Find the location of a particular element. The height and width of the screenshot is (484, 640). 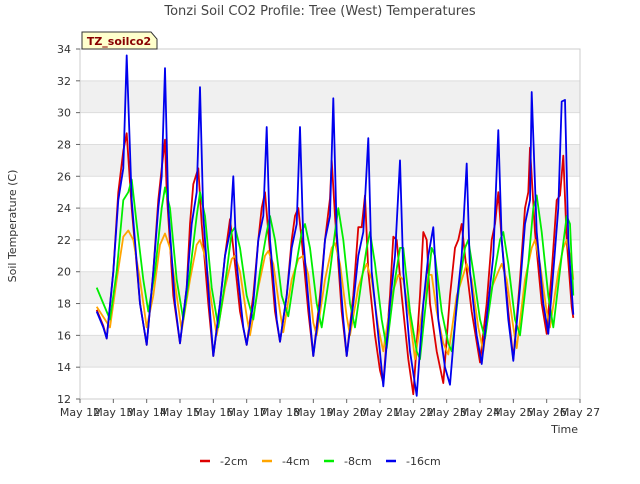

x-tick-label: May 26 is located at coordinates (547, 412).